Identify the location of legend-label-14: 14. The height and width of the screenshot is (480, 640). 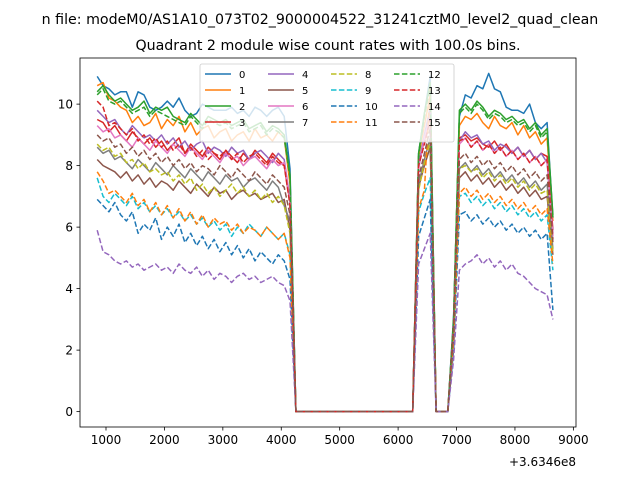
(434, 107).